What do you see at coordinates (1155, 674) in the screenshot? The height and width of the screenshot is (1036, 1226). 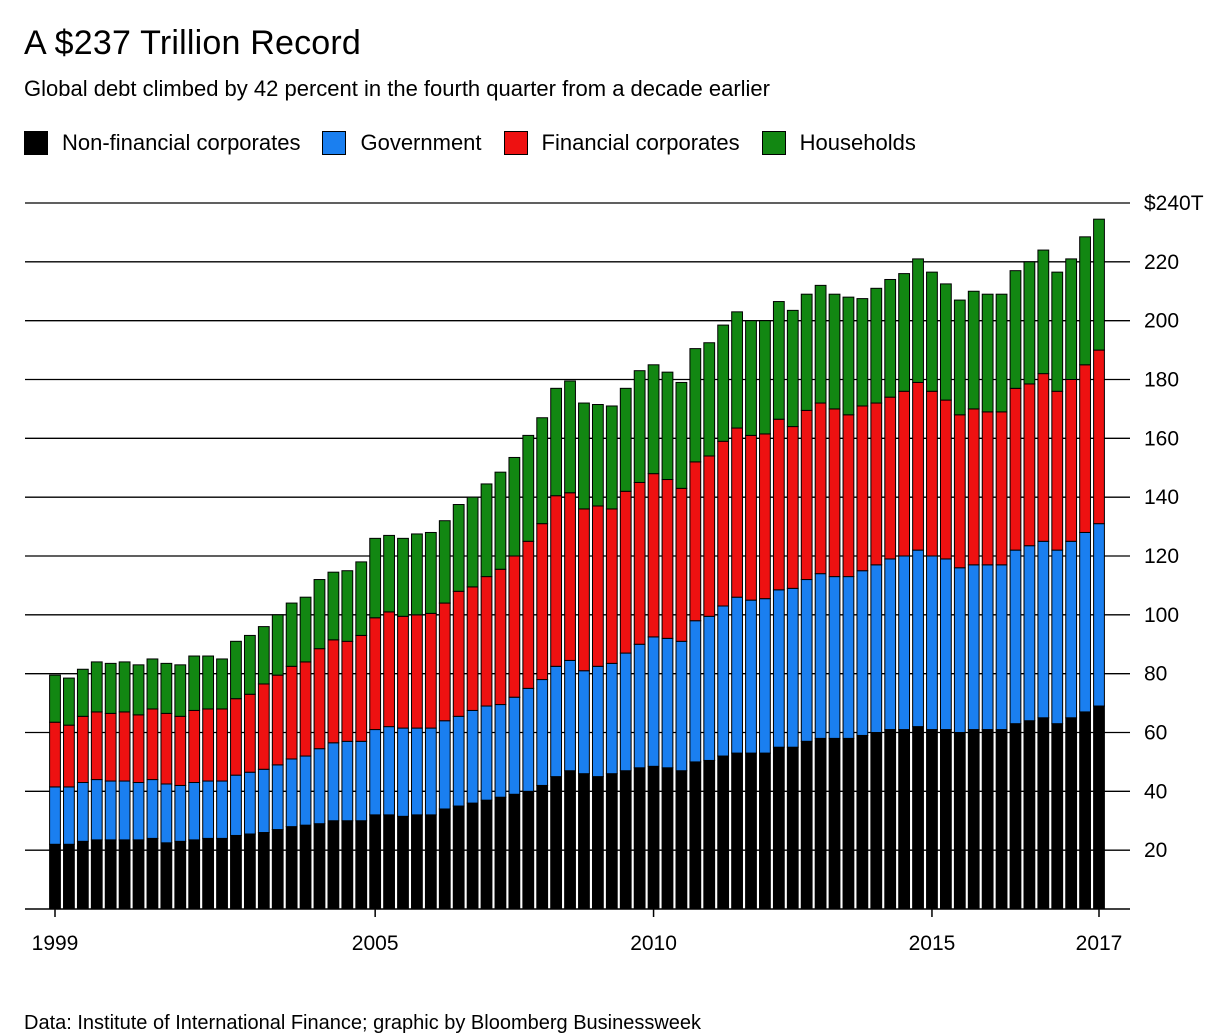 I see `y-tick-label-80: 80` at bounding box center [1155, 674].